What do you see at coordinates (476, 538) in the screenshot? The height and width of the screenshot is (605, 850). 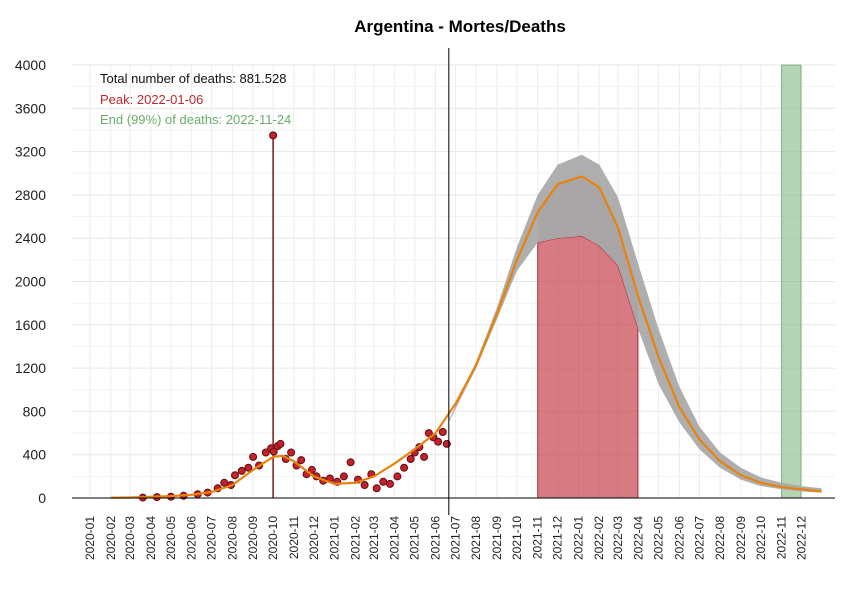 I see `x-tick-label: 2021-08` at bounding box center [476, 538].